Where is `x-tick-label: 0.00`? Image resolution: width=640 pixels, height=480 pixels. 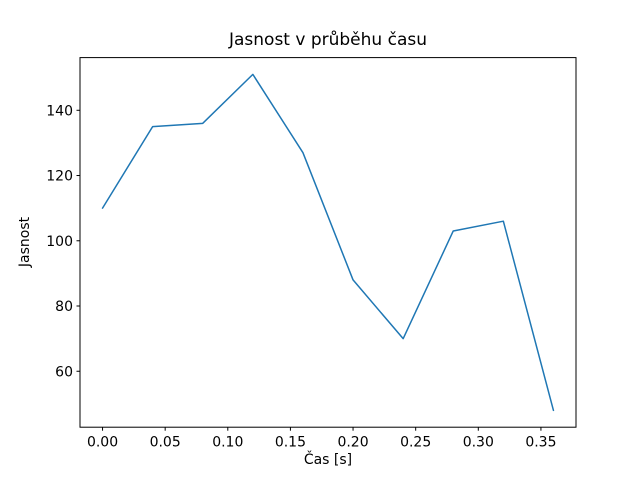
x-tick-label: 0.00 is located at coordinates (102, 443).